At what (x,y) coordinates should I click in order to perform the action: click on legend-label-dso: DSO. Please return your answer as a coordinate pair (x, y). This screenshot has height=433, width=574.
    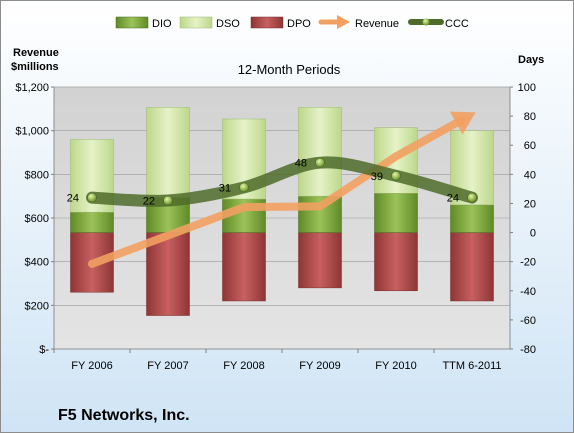
    Looking at the image, I should click on (228, 24).